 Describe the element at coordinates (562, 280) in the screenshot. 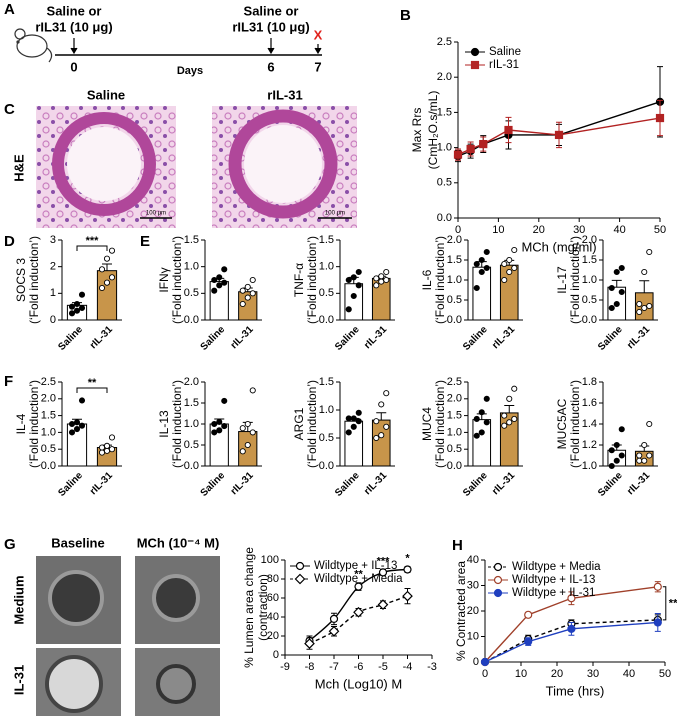

I see `y-axis-label: IL-17` at that location.